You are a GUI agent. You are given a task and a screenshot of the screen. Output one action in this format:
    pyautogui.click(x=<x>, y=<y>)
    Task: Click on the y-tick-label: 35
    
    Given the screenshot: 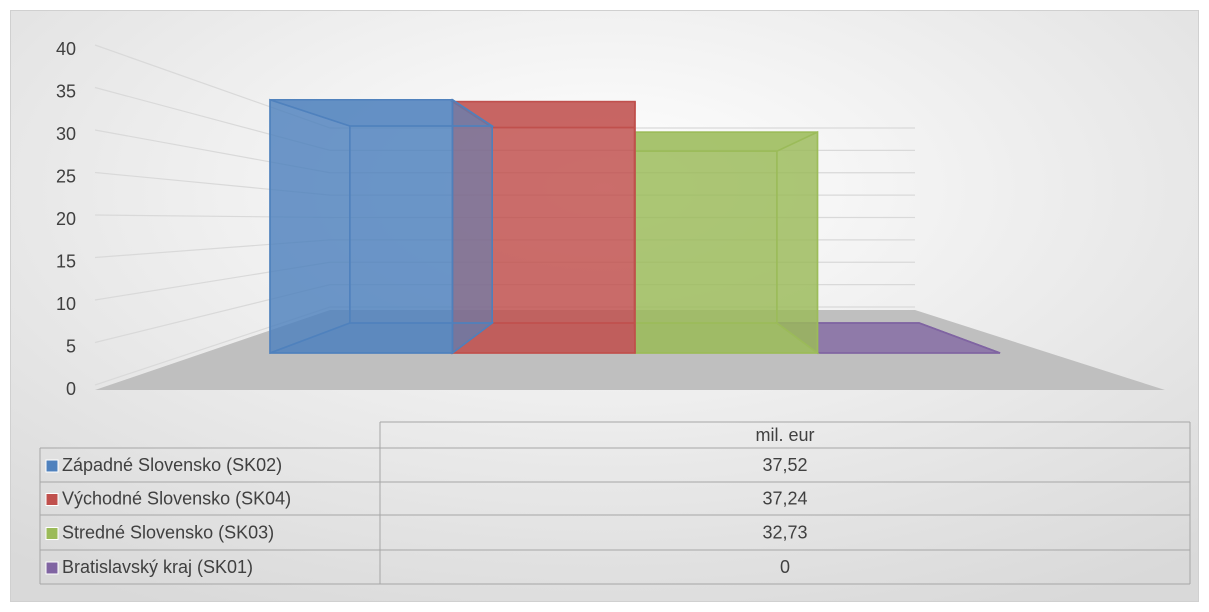 What is the action you would take?
    pyautogui.click(x=66, y=91)
    